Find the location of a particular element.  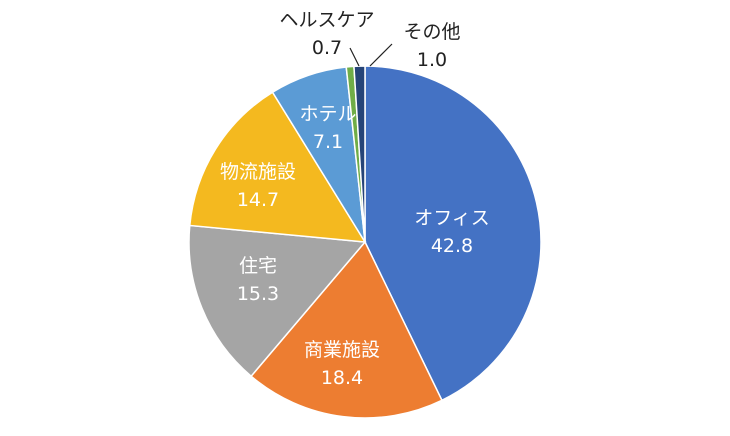

slice-label-5: ヘルスケア is located at coordinates (326, 20).